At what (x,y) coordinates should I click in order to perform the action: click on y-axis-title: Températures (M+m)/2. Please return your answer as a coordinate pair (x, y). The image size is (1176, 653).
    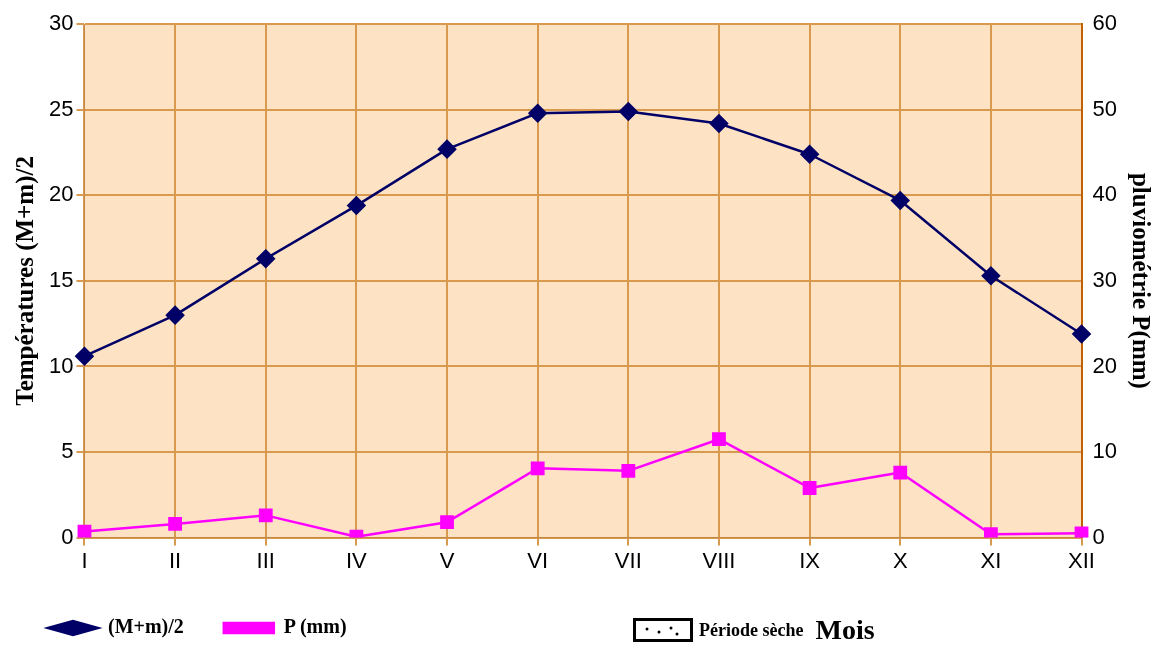
    Looking at the image, I should click on (25, 281).